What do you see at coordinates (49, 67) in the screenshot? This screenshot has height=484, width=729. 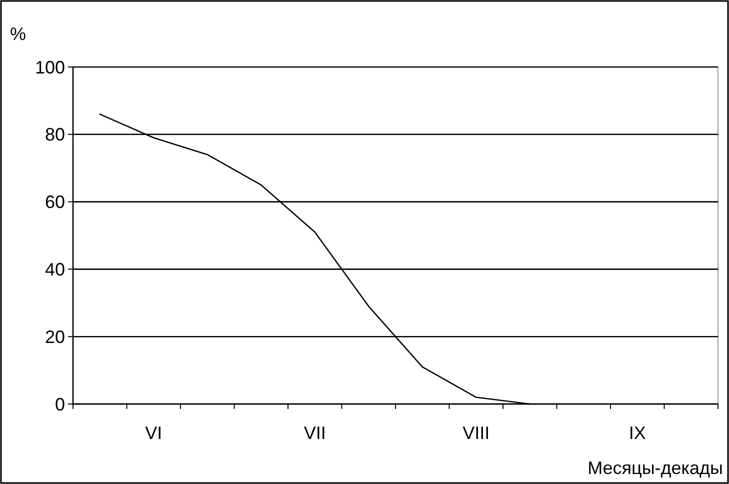 I see `y-tick-label: 100` at bounding box center [49, 67].